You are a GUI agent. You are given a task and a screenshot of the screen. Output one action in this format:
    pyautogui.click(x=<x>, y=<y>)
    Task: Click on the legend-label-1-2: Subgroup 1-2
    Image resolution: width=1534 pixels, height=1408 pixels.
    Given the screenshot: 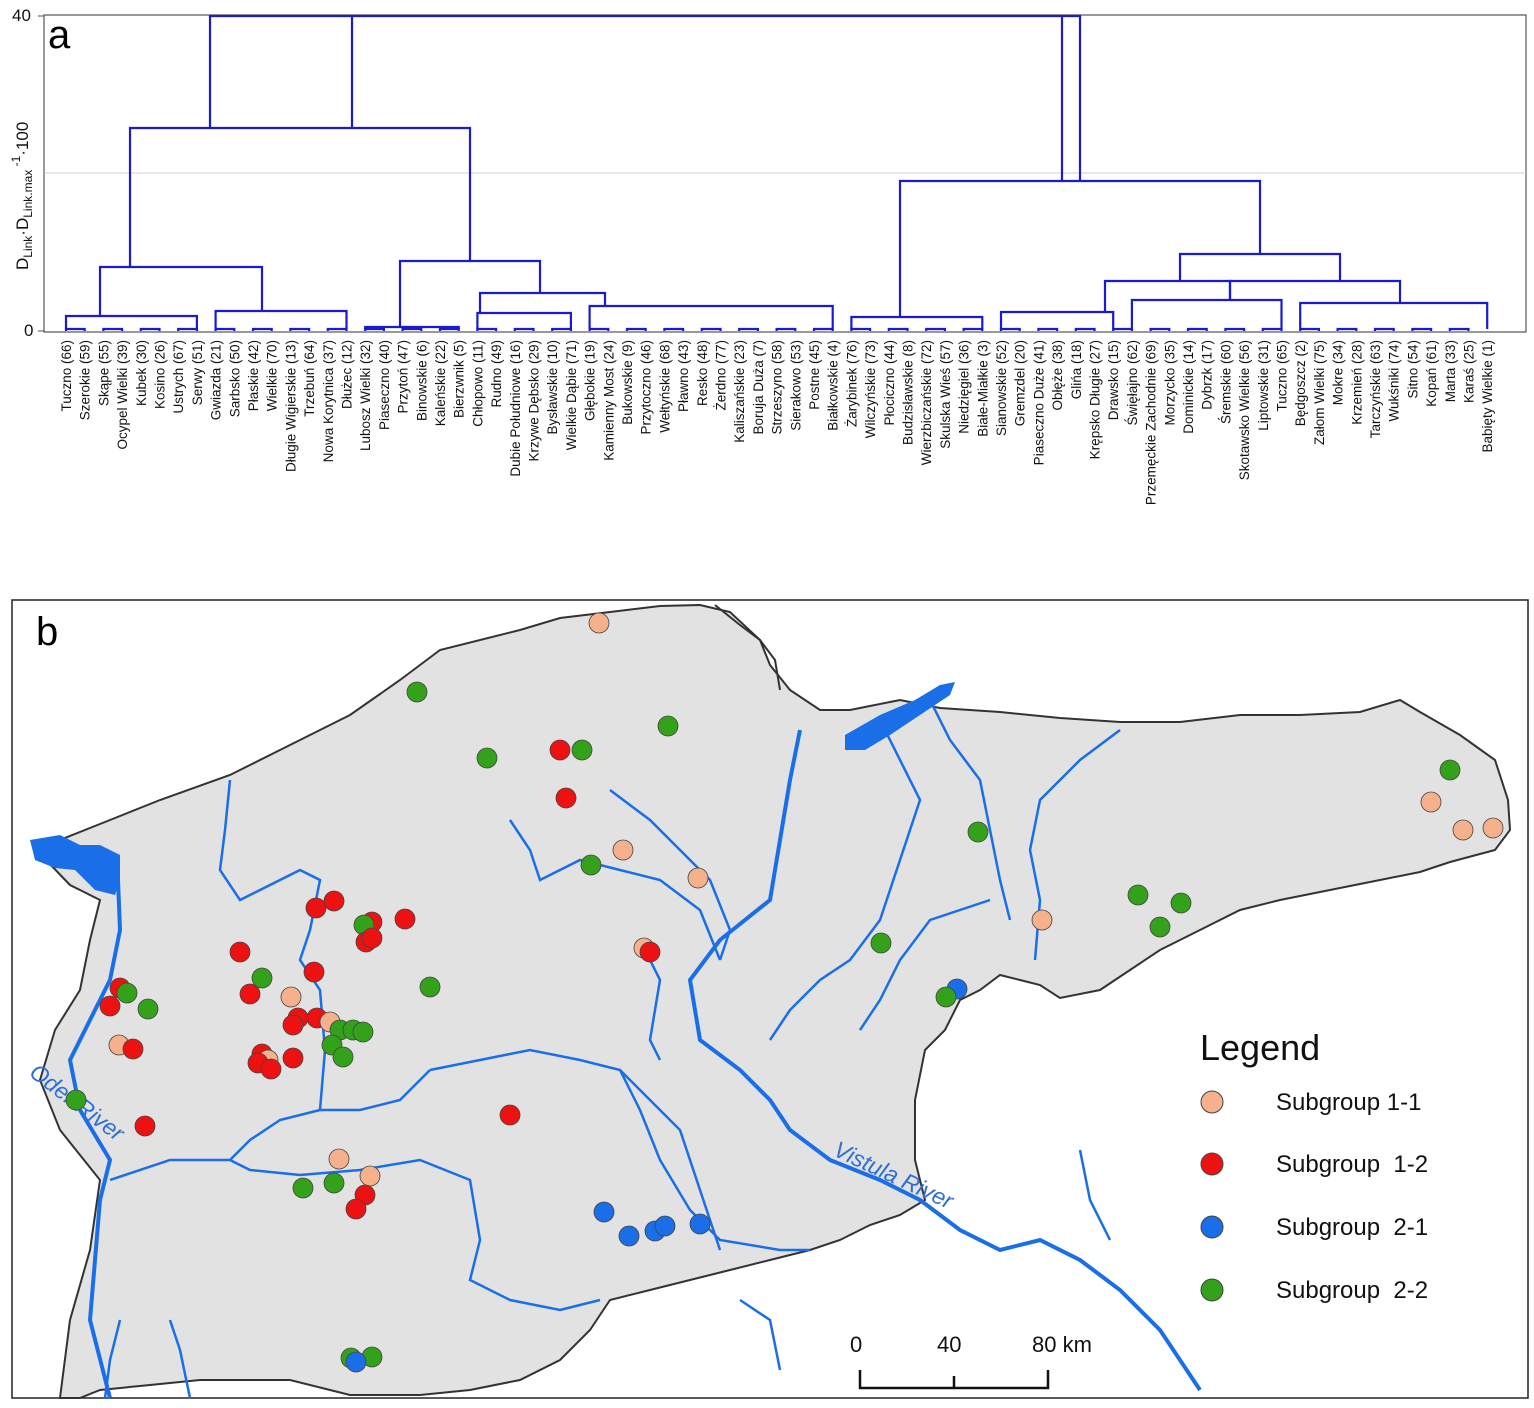 What is the action you would take?
    pyautogui.click(x=1352, y=1164)
    